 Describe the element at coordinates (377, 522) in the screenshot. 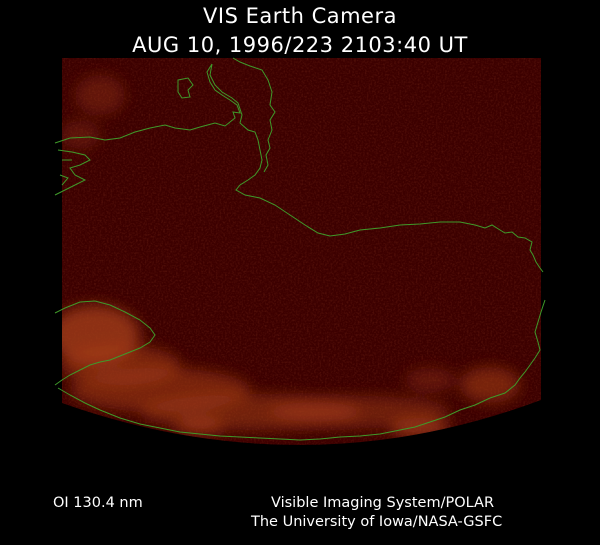

I see `institution-credit: The University of Iowa/NASA-GSFC` at that location.